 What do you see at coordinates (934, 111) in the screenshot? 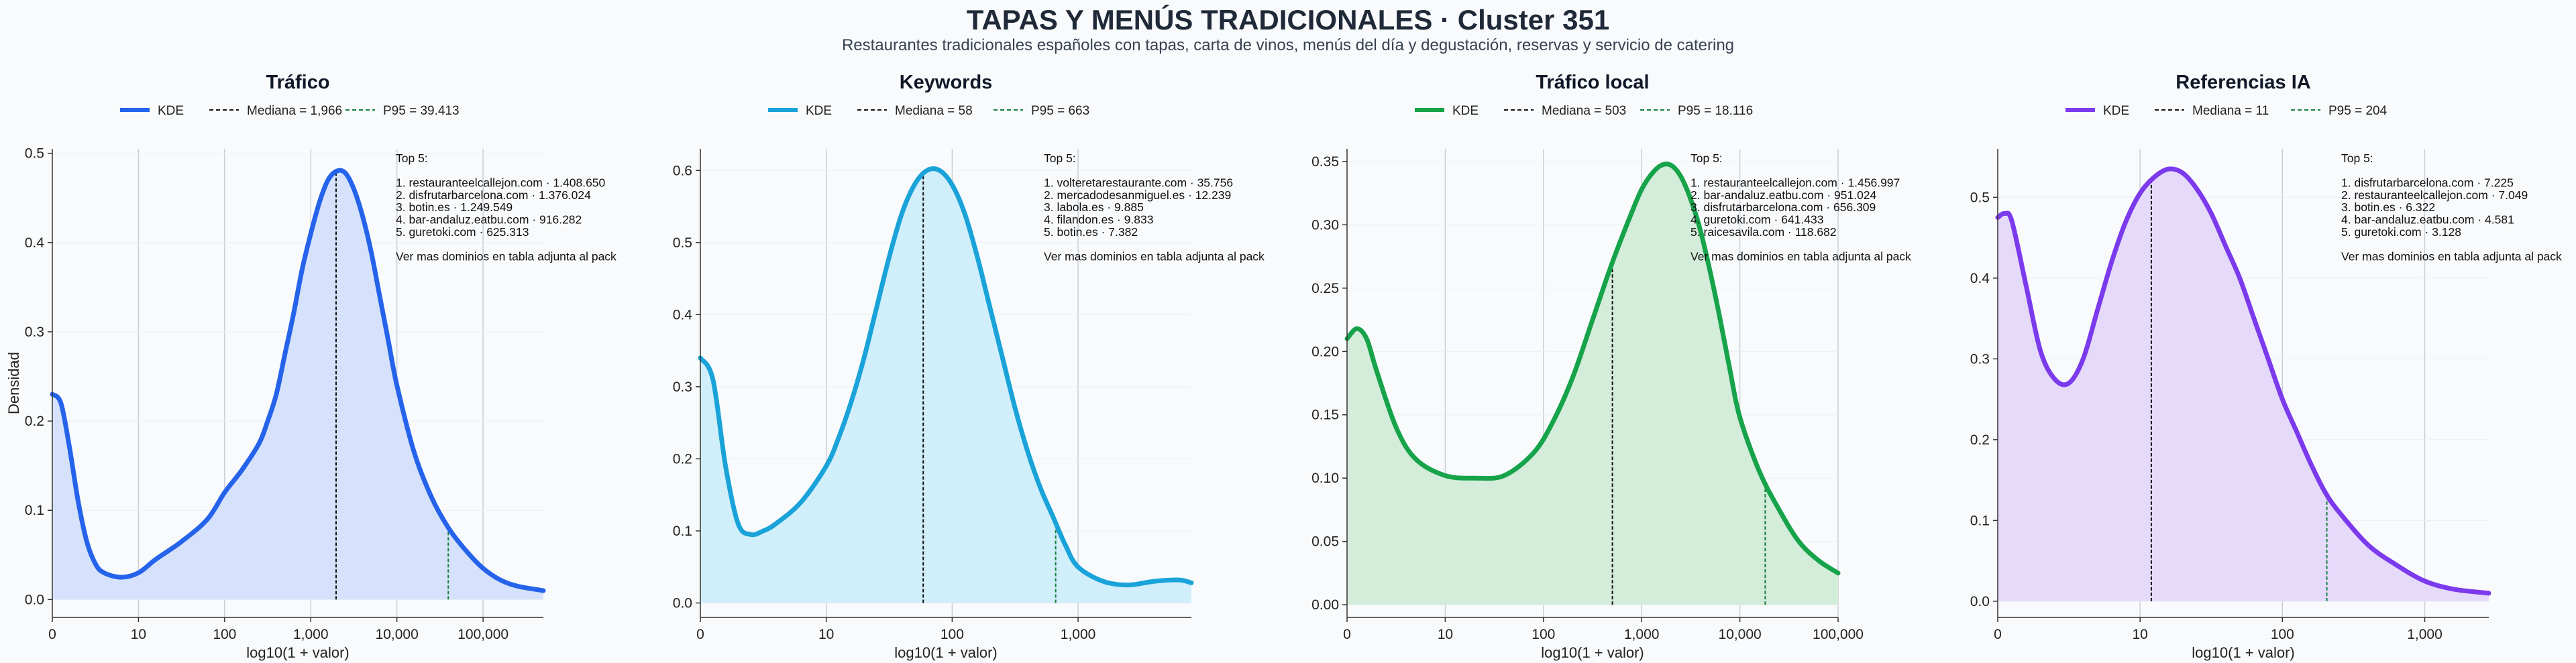
I see `legend-median-label: Mediana = 58` at bounding box center [934, 111].